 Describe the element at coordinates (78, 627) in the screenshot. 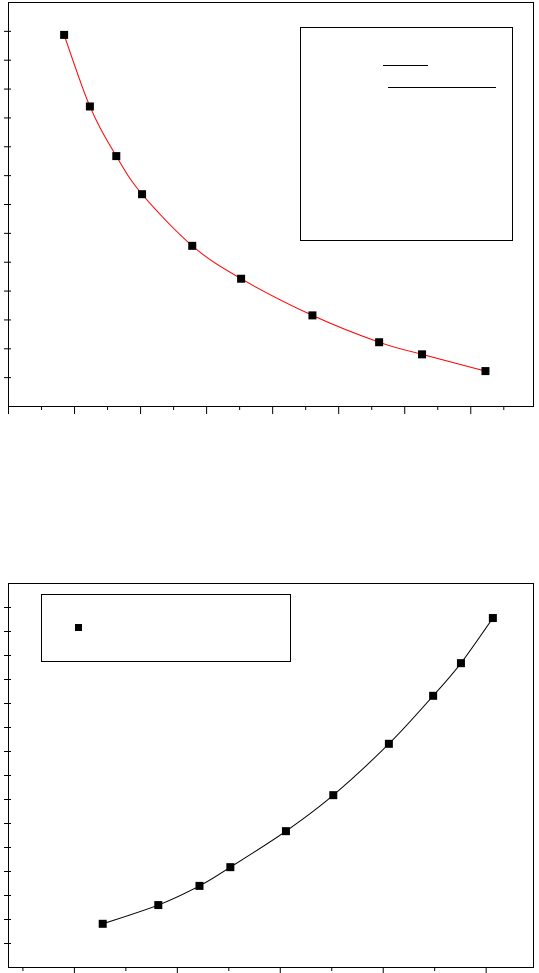

I see `legend-marker` at that location.